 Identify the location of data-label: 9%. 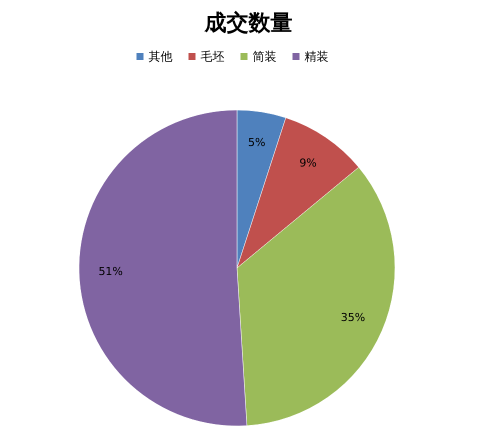
(308, 163).